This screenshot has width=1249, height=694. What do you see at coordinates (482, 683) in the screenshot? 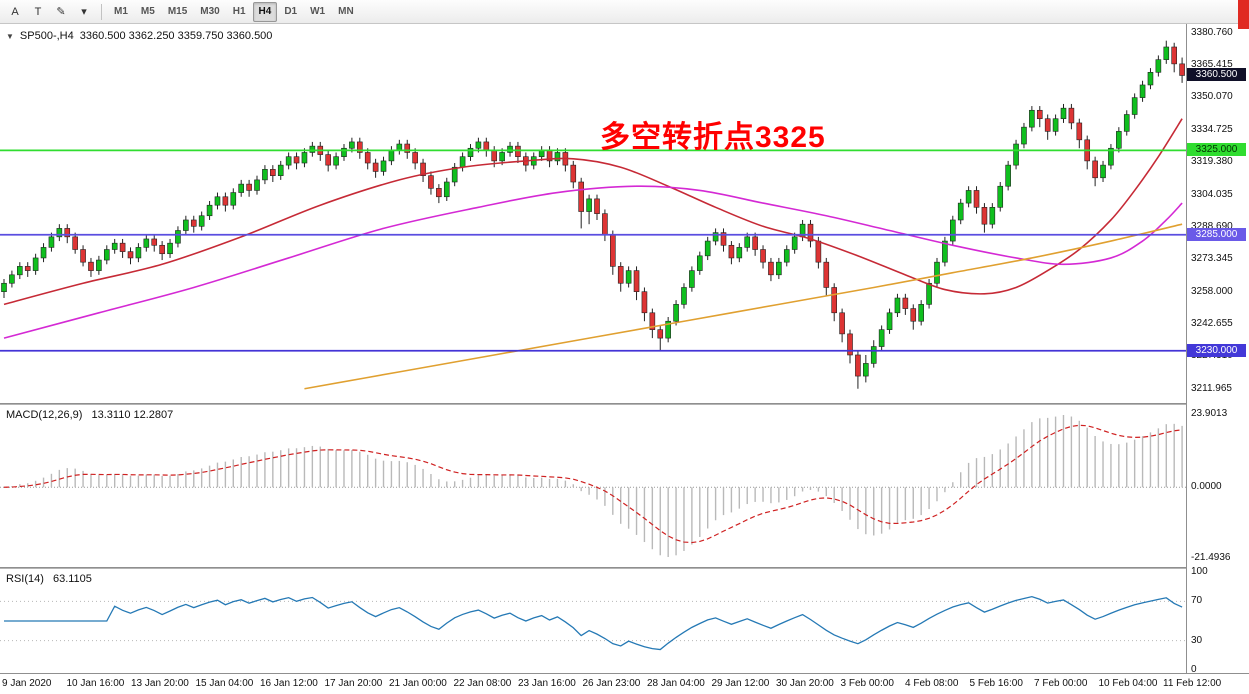
I see `time-axis-label: 22 Jan 08:00` at bounding box center [482, 683].